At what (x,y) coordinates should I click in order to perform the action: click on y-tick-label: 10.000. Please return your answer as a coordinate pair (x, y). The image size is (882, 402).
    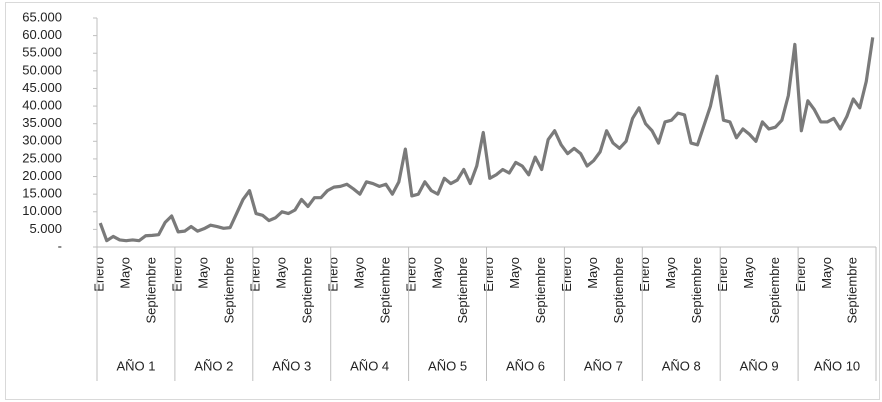
    Looking at the image, I should click on (42, 210).